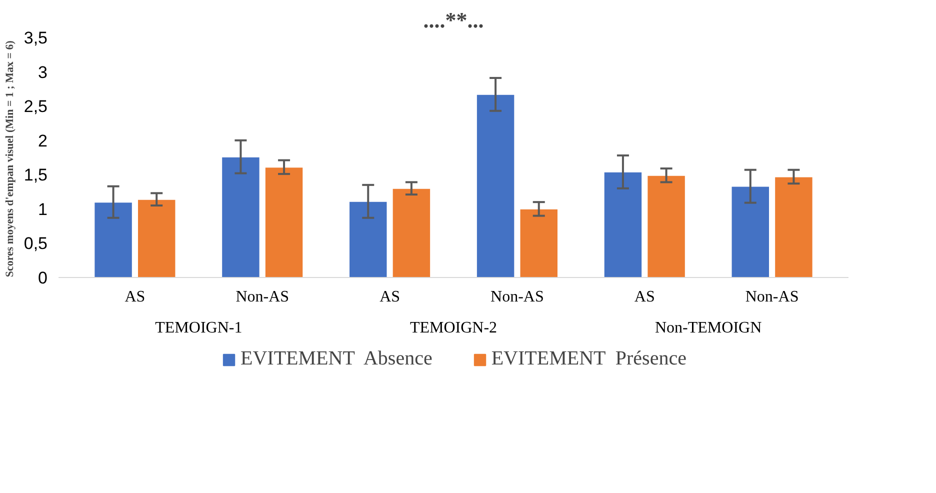 The image size is (936, 493). Describe the element at coordinates (36, 106) in the screenshot. I see `y-tick-label: 2,5` at that location.